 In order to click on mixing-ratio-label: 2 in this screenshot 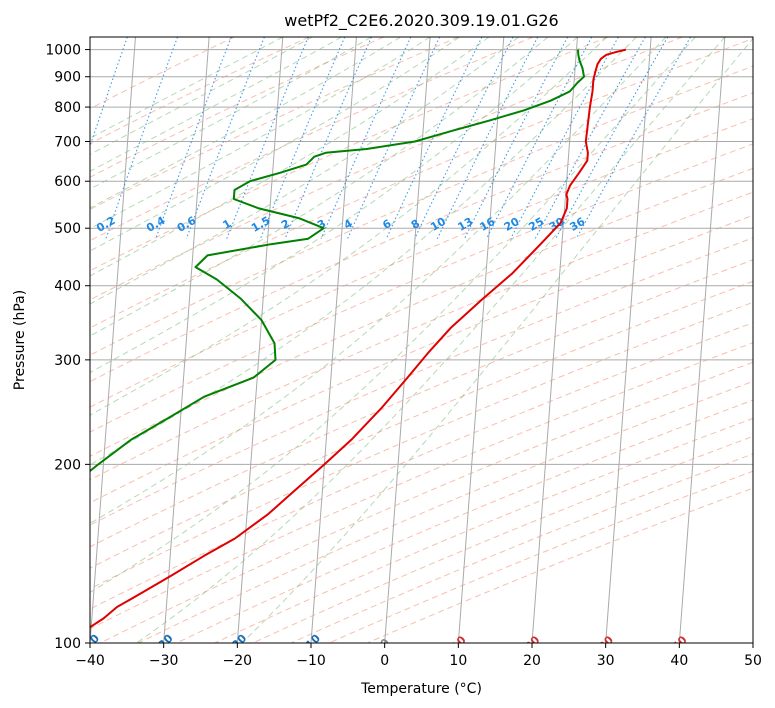, I will do `click(285, 224)`.